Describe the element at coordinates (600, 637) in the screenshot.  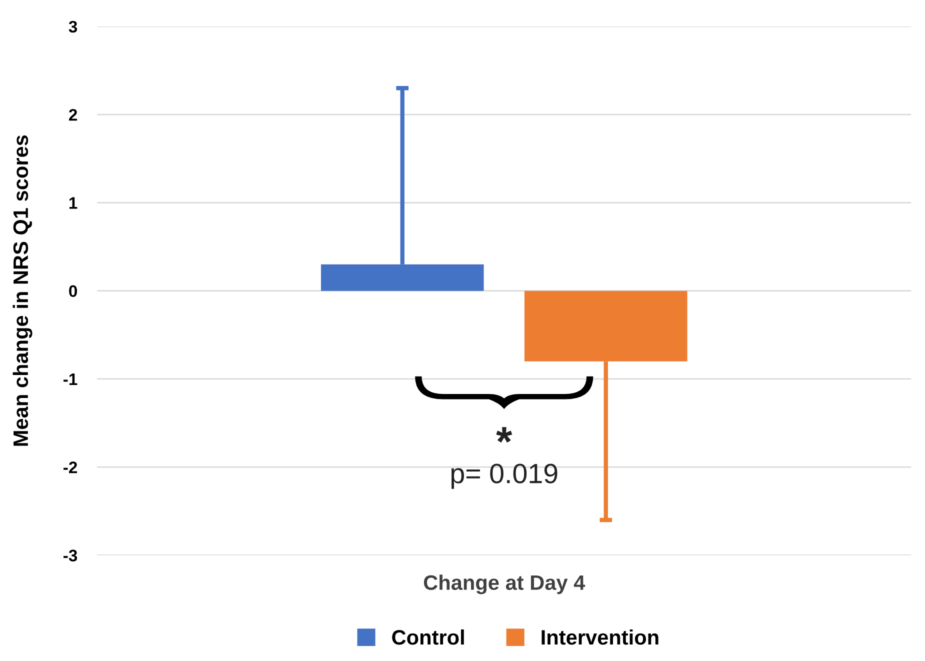
I see `legend-label: Intervention` at that location.